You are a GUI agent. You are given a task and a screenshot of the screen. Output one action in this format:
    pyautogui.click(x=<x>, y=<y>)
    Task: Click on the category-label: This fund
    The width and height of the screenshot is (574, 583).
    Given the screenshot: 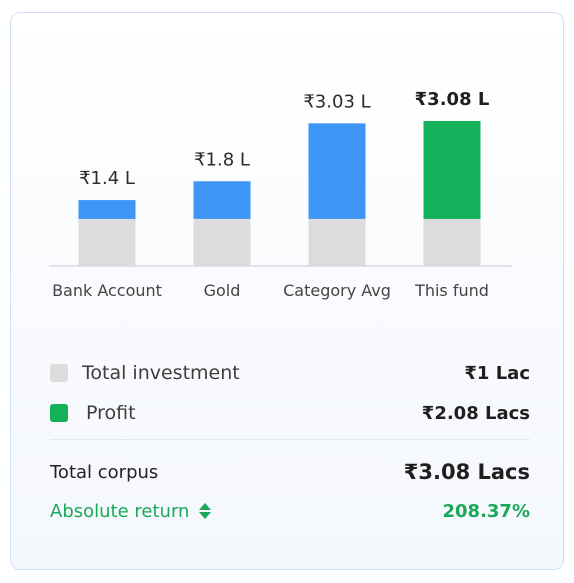 What is the action you would take?
    pyautogui.click(x=451, y=290)
    